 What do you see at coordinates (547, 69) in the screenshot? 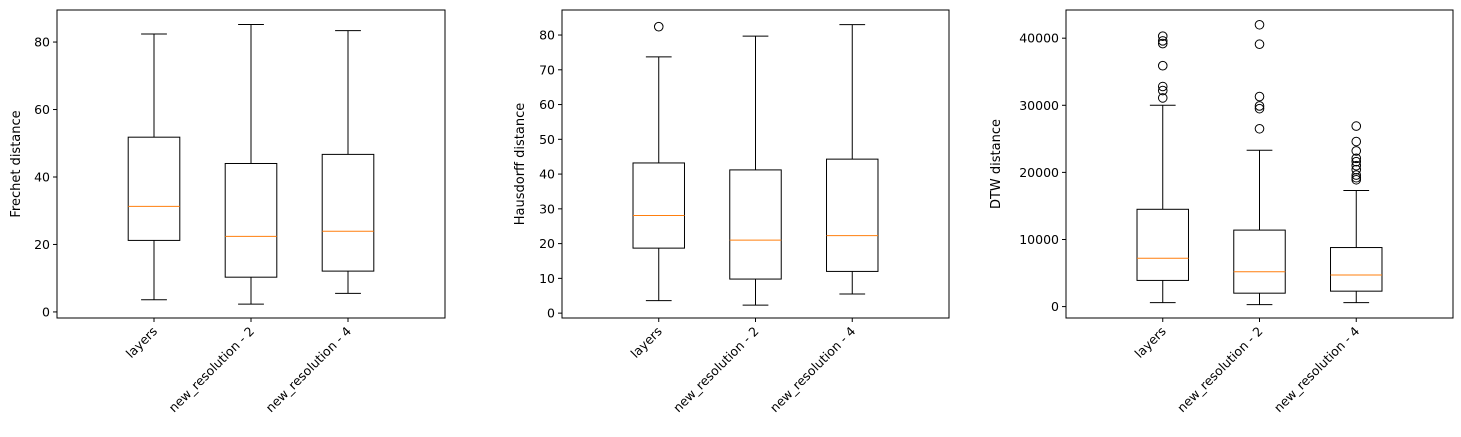
I see `y-tick-label: 70` at bounding box center [547, 69].